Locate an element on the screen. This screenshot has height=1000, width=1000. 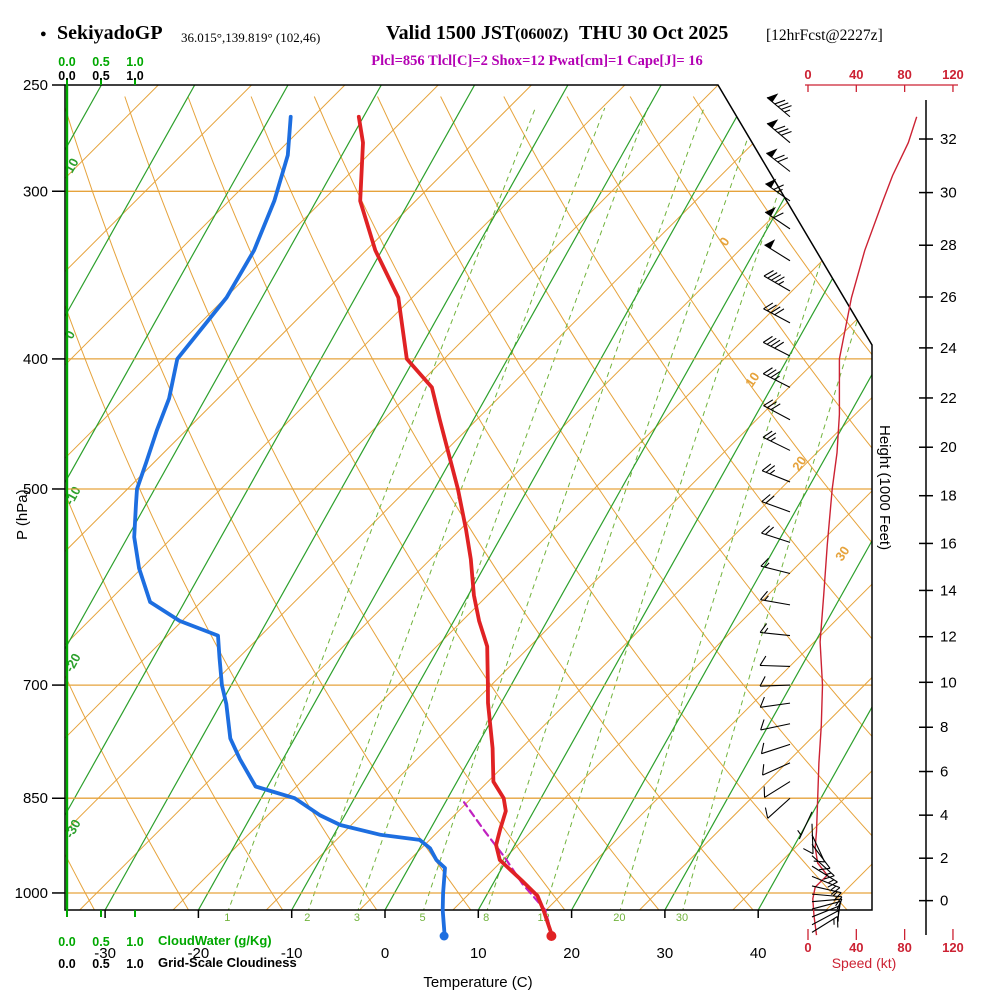
wind-barbs is located at coordinates (801, 513).